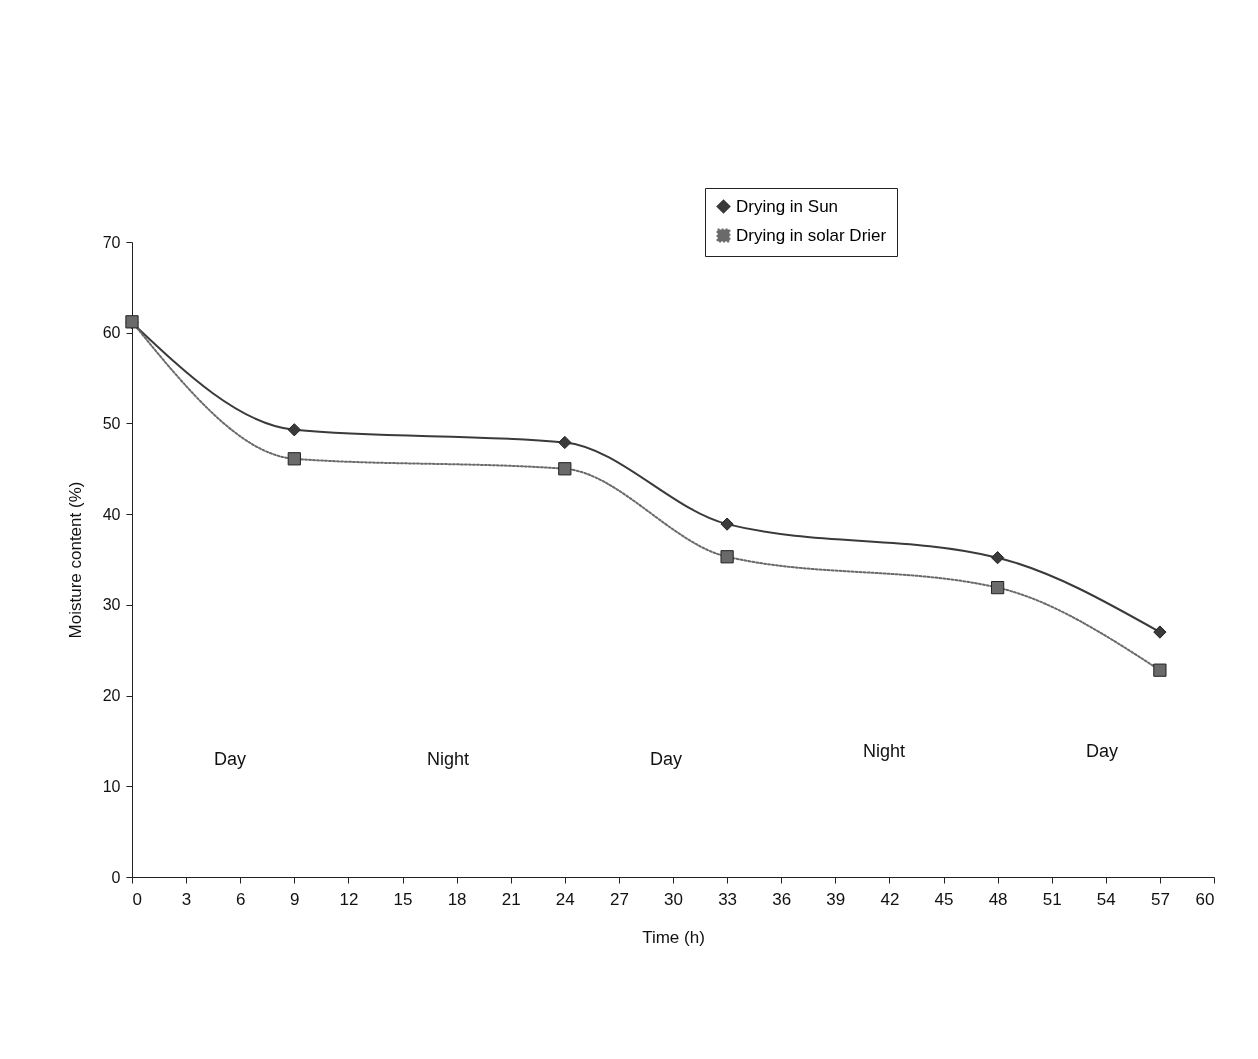  I want to click on x-tick-label: 48, so click(998, 899).